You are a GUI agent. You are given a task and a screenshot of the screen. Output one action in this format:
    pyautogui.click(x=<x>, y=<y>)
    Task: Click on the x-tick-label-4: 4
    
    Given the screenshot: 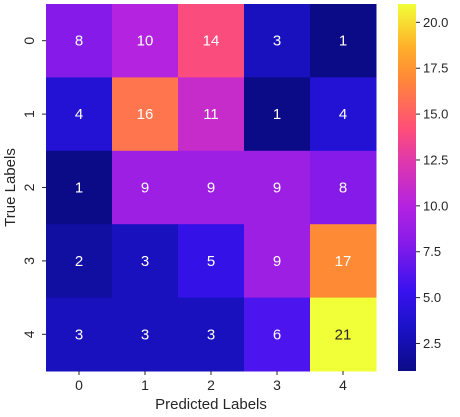 What is the action you would take?
    pyautogui.click(x=343, y=385)
    